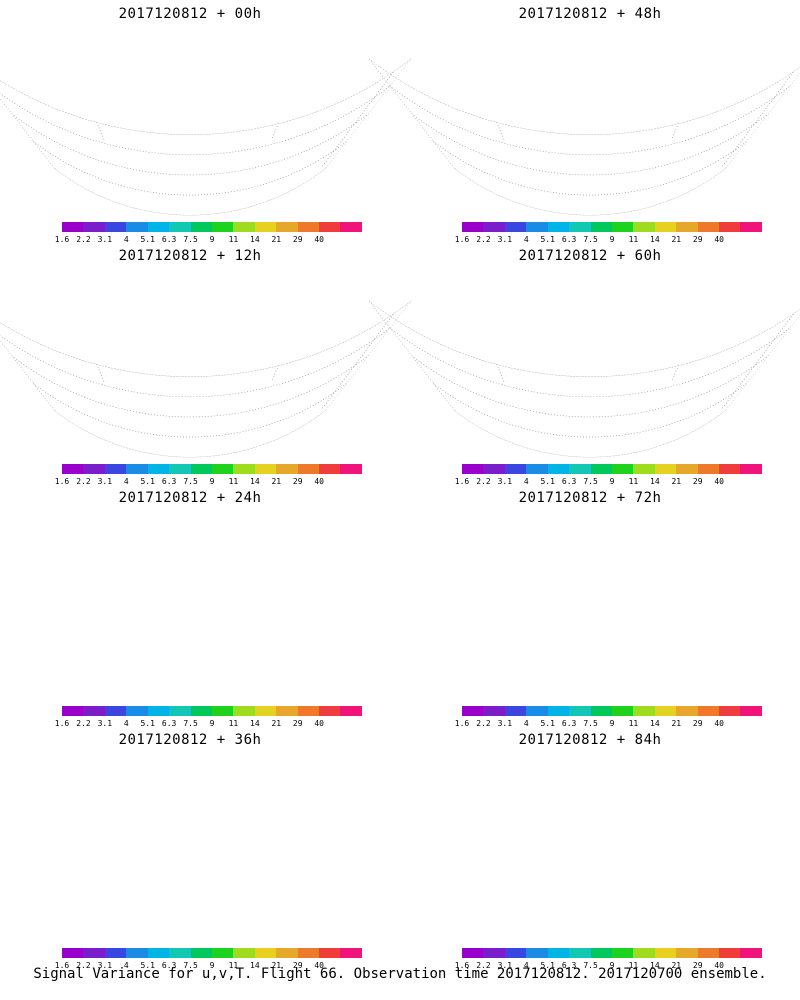 The width and height of the screenshot is (800, 1000). I want to click on panel-title: 2017120812 + 00h, so click(190, 14).